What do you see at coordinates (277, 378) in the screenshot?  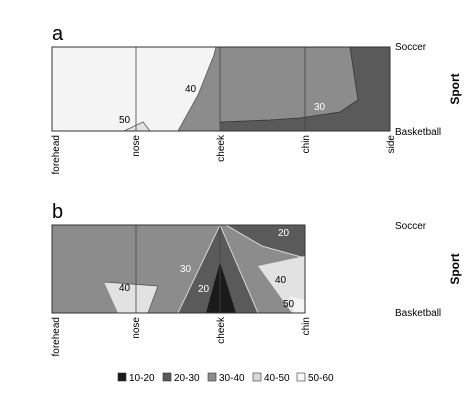 I see `legend-label: 40-50` at bounding box center [277, 378].